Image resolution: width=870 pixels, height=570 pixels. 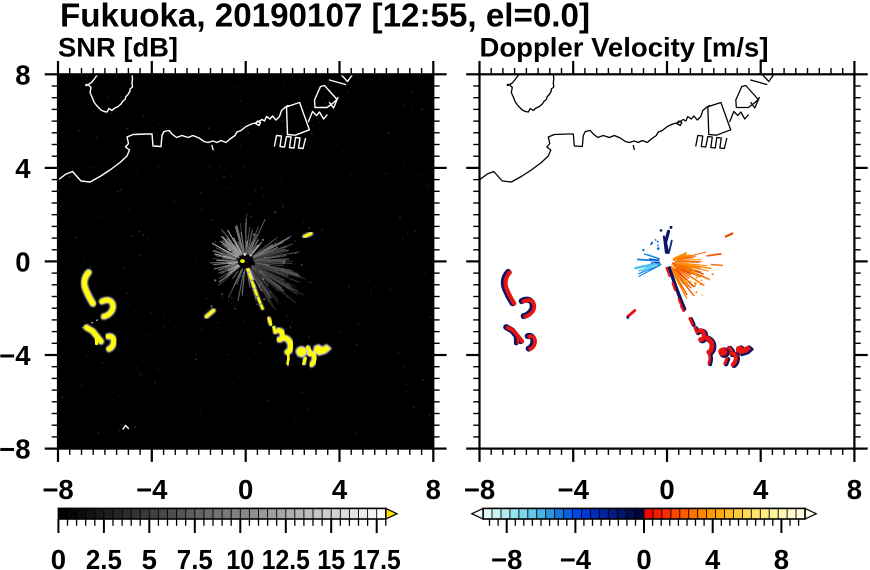 What do you see at coordinates (624, 48) in the screenshot?
I see `svg-text: Doppler Velocity [m/s]` at bounding box center [624, 48].